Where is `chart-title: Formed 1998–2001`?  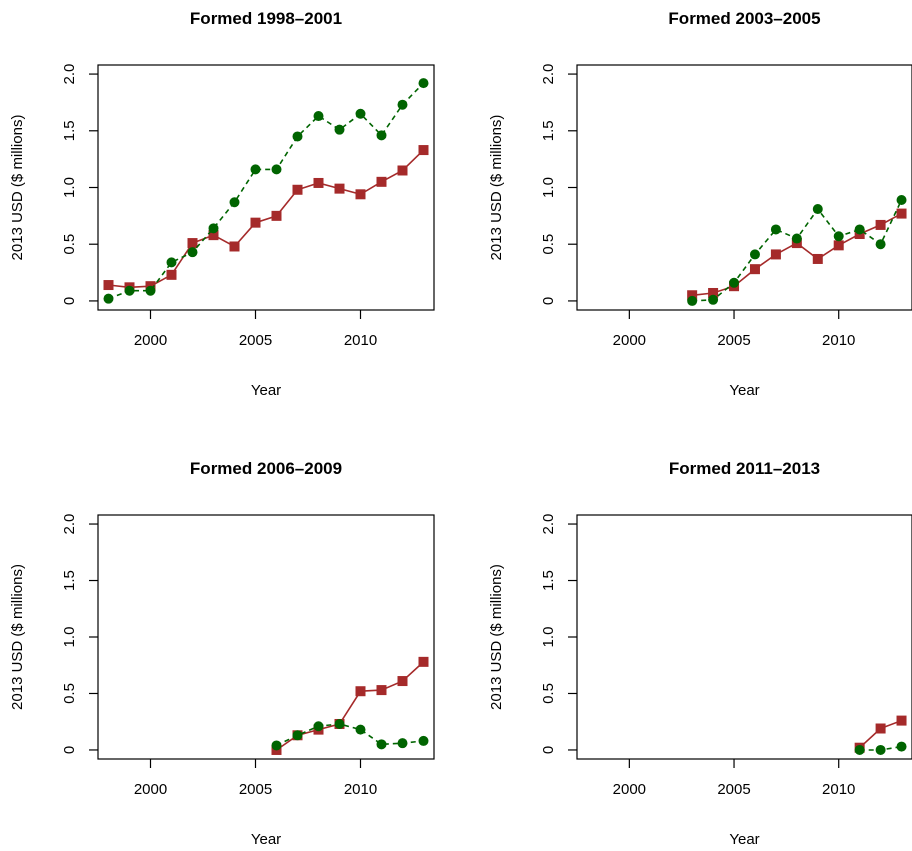
chart-title: Formed 1998–2001 is located at coordinates (266, 18).